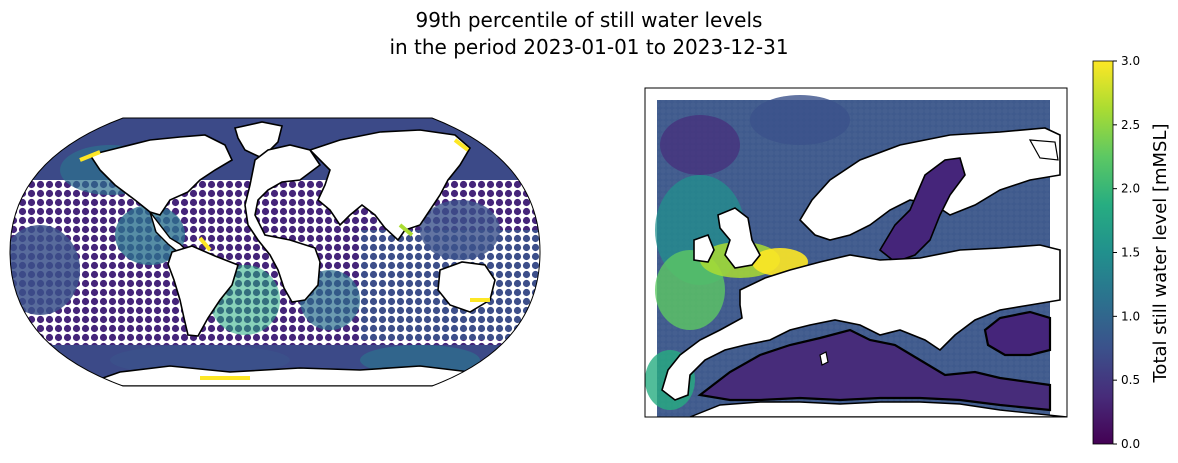 The height and width of the screenshot is (463, 1178). I want to click on colorbar-tick-label: 1.5, so click(1130, 253).